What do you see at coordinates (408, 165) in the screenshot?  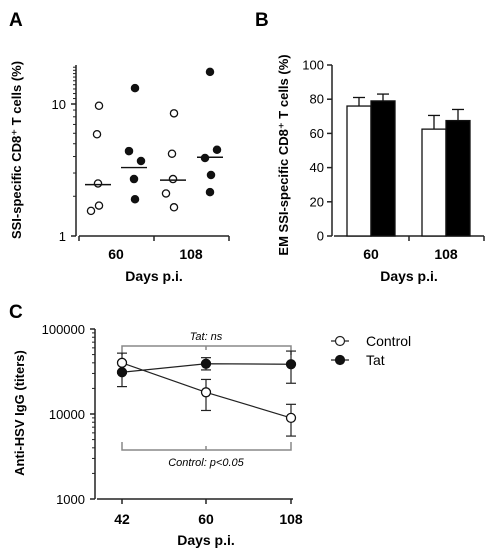 I see `b-bars` at bounding box center [408, 165].